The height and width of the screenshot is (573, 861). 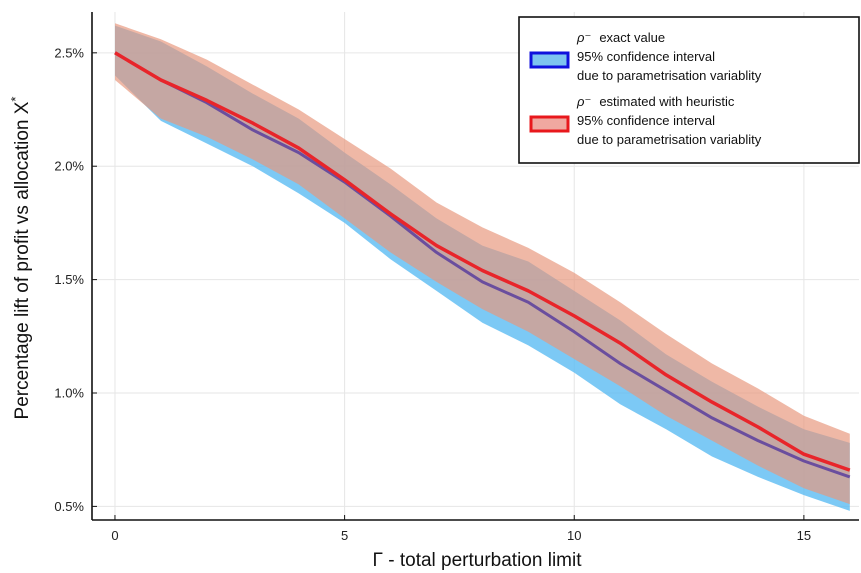 I want to click on x-tick-label-1: 5, so click(x=344, y=535).